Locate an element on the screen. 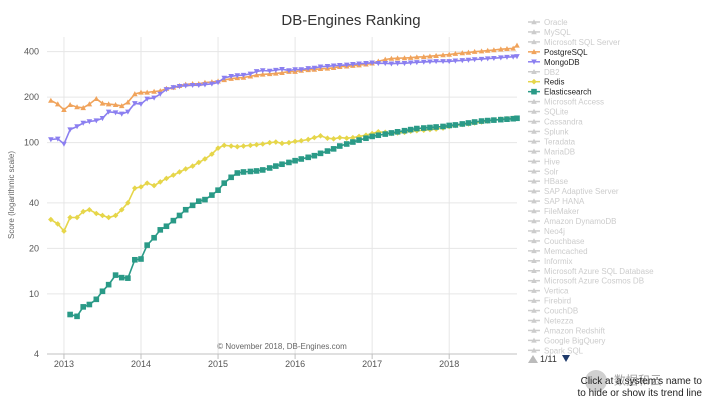 The width and height of the screenshot is (706, 409). legend-label-sqlite: SQLite is located at coordinates (556, 112).